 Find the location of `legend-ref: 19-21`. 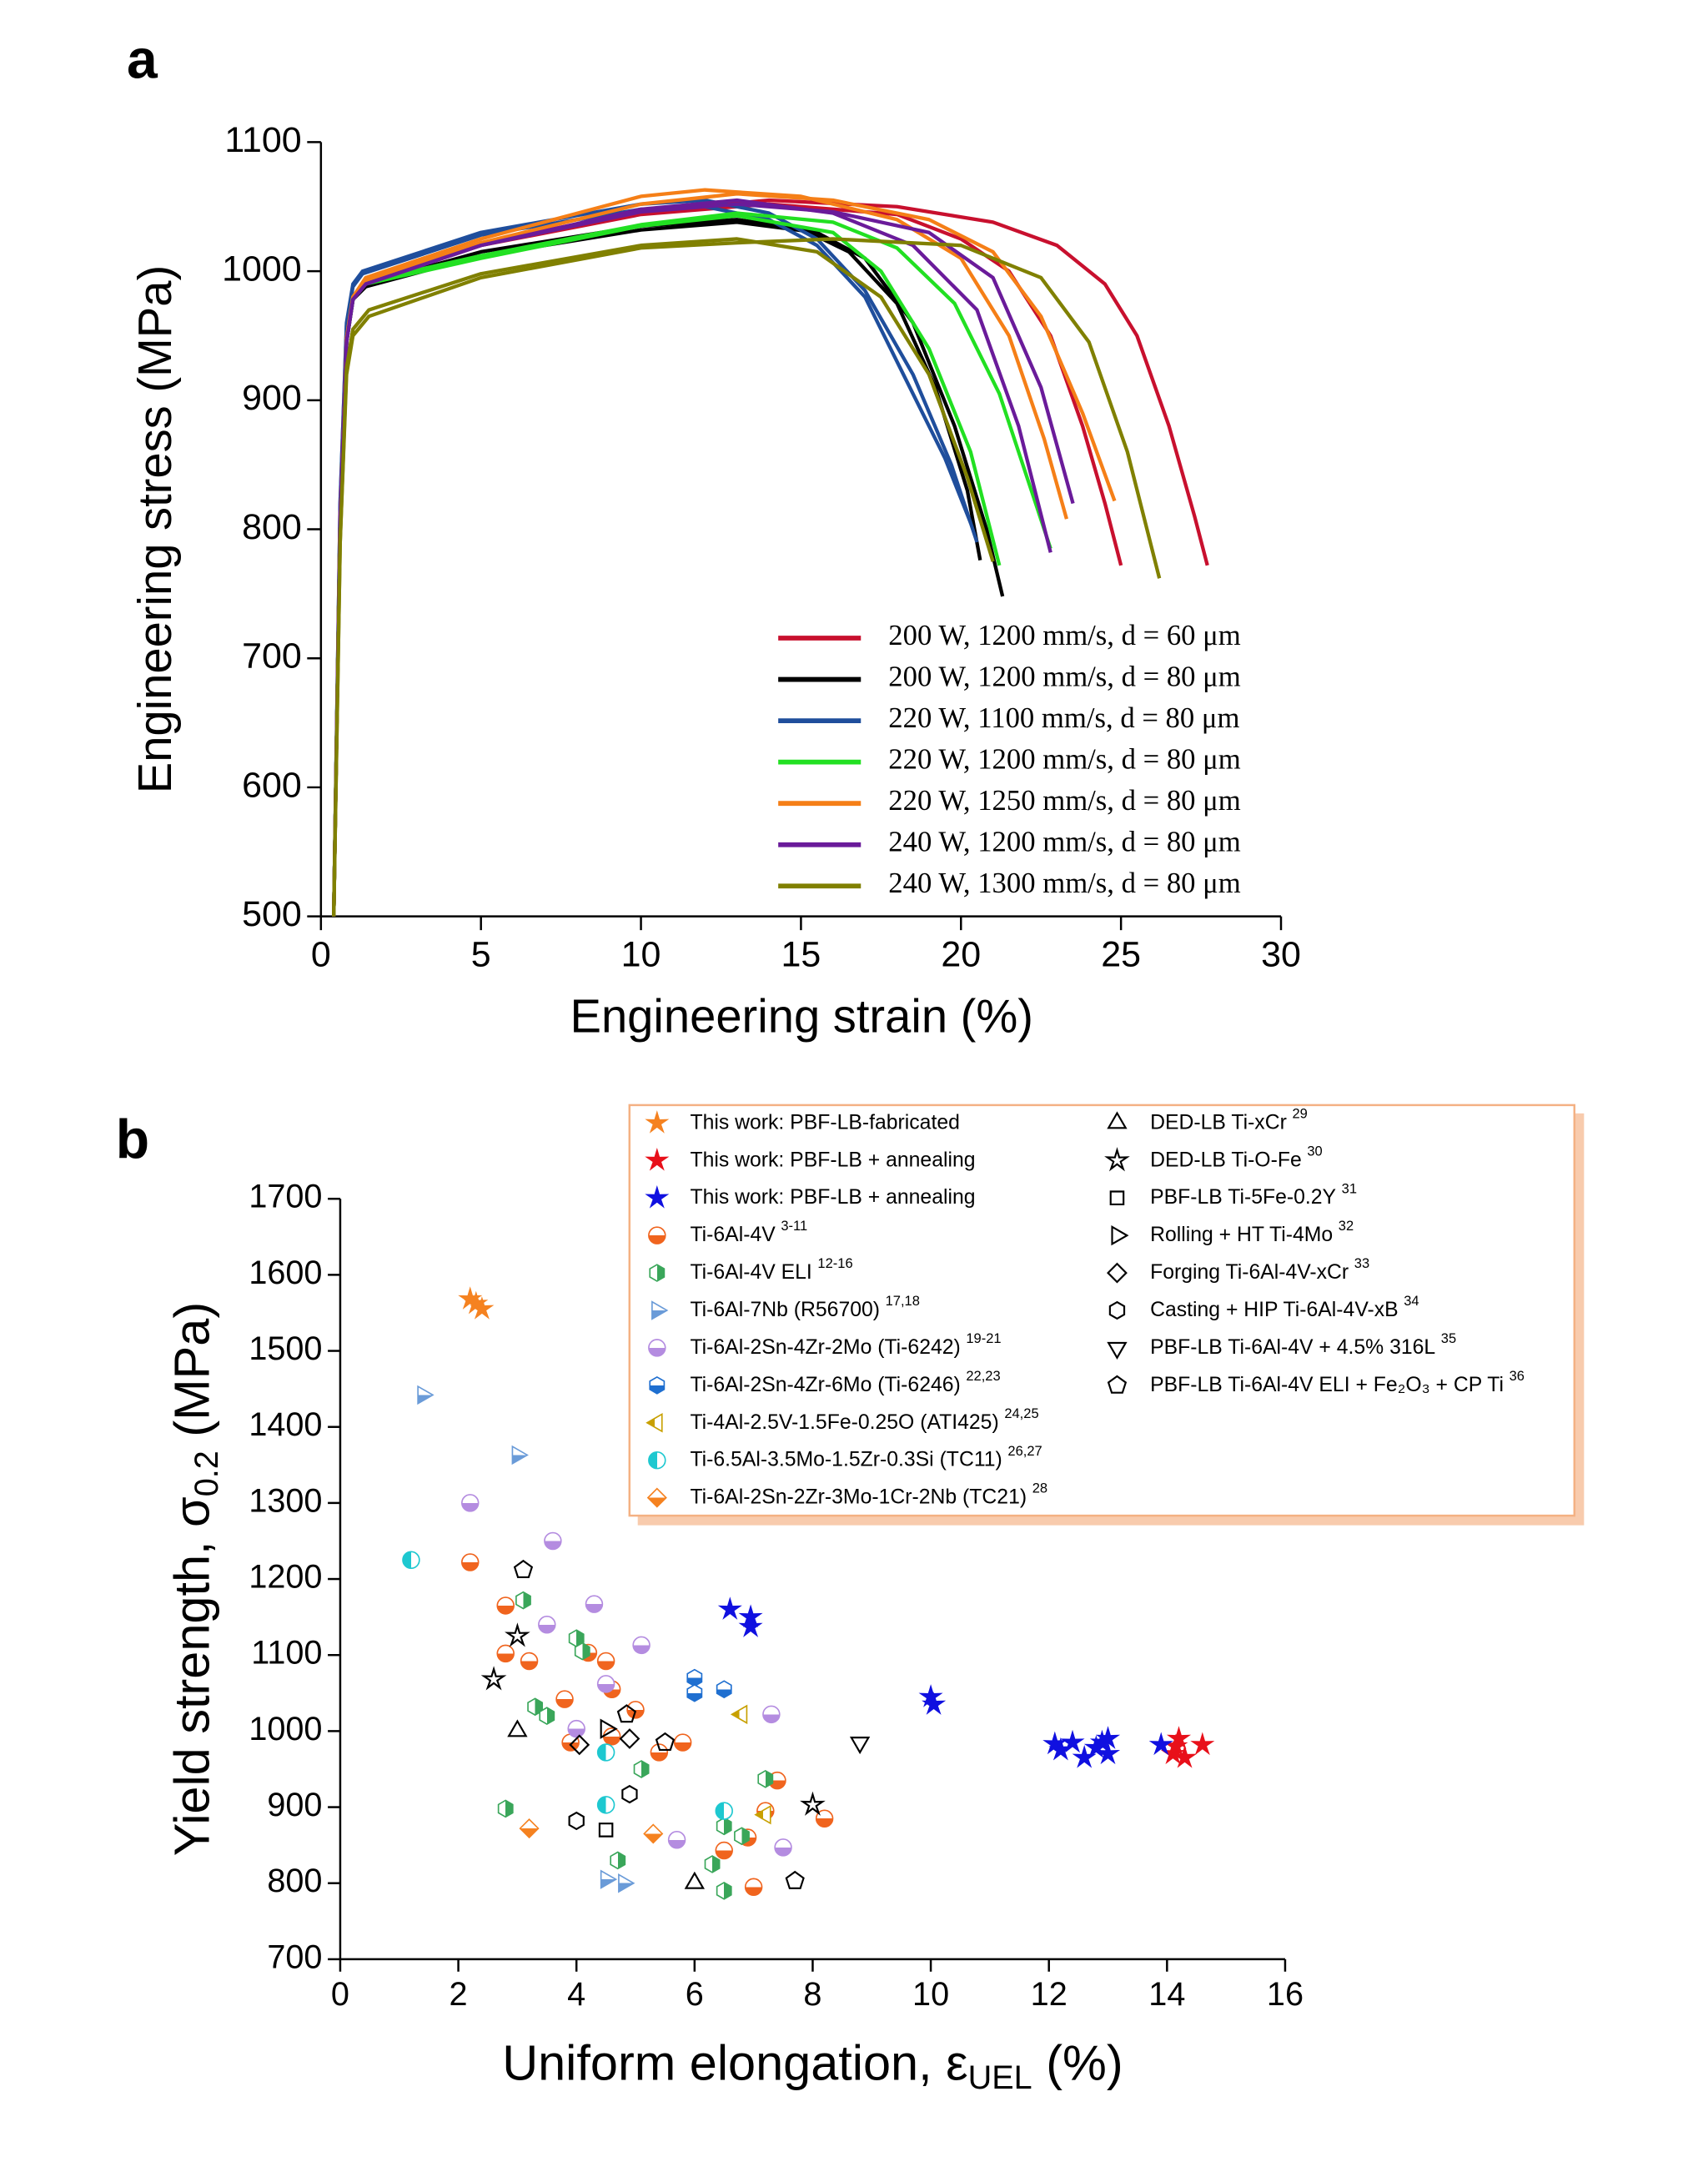

legend-ref: 19-21 is located at coordinates (983, 1338).